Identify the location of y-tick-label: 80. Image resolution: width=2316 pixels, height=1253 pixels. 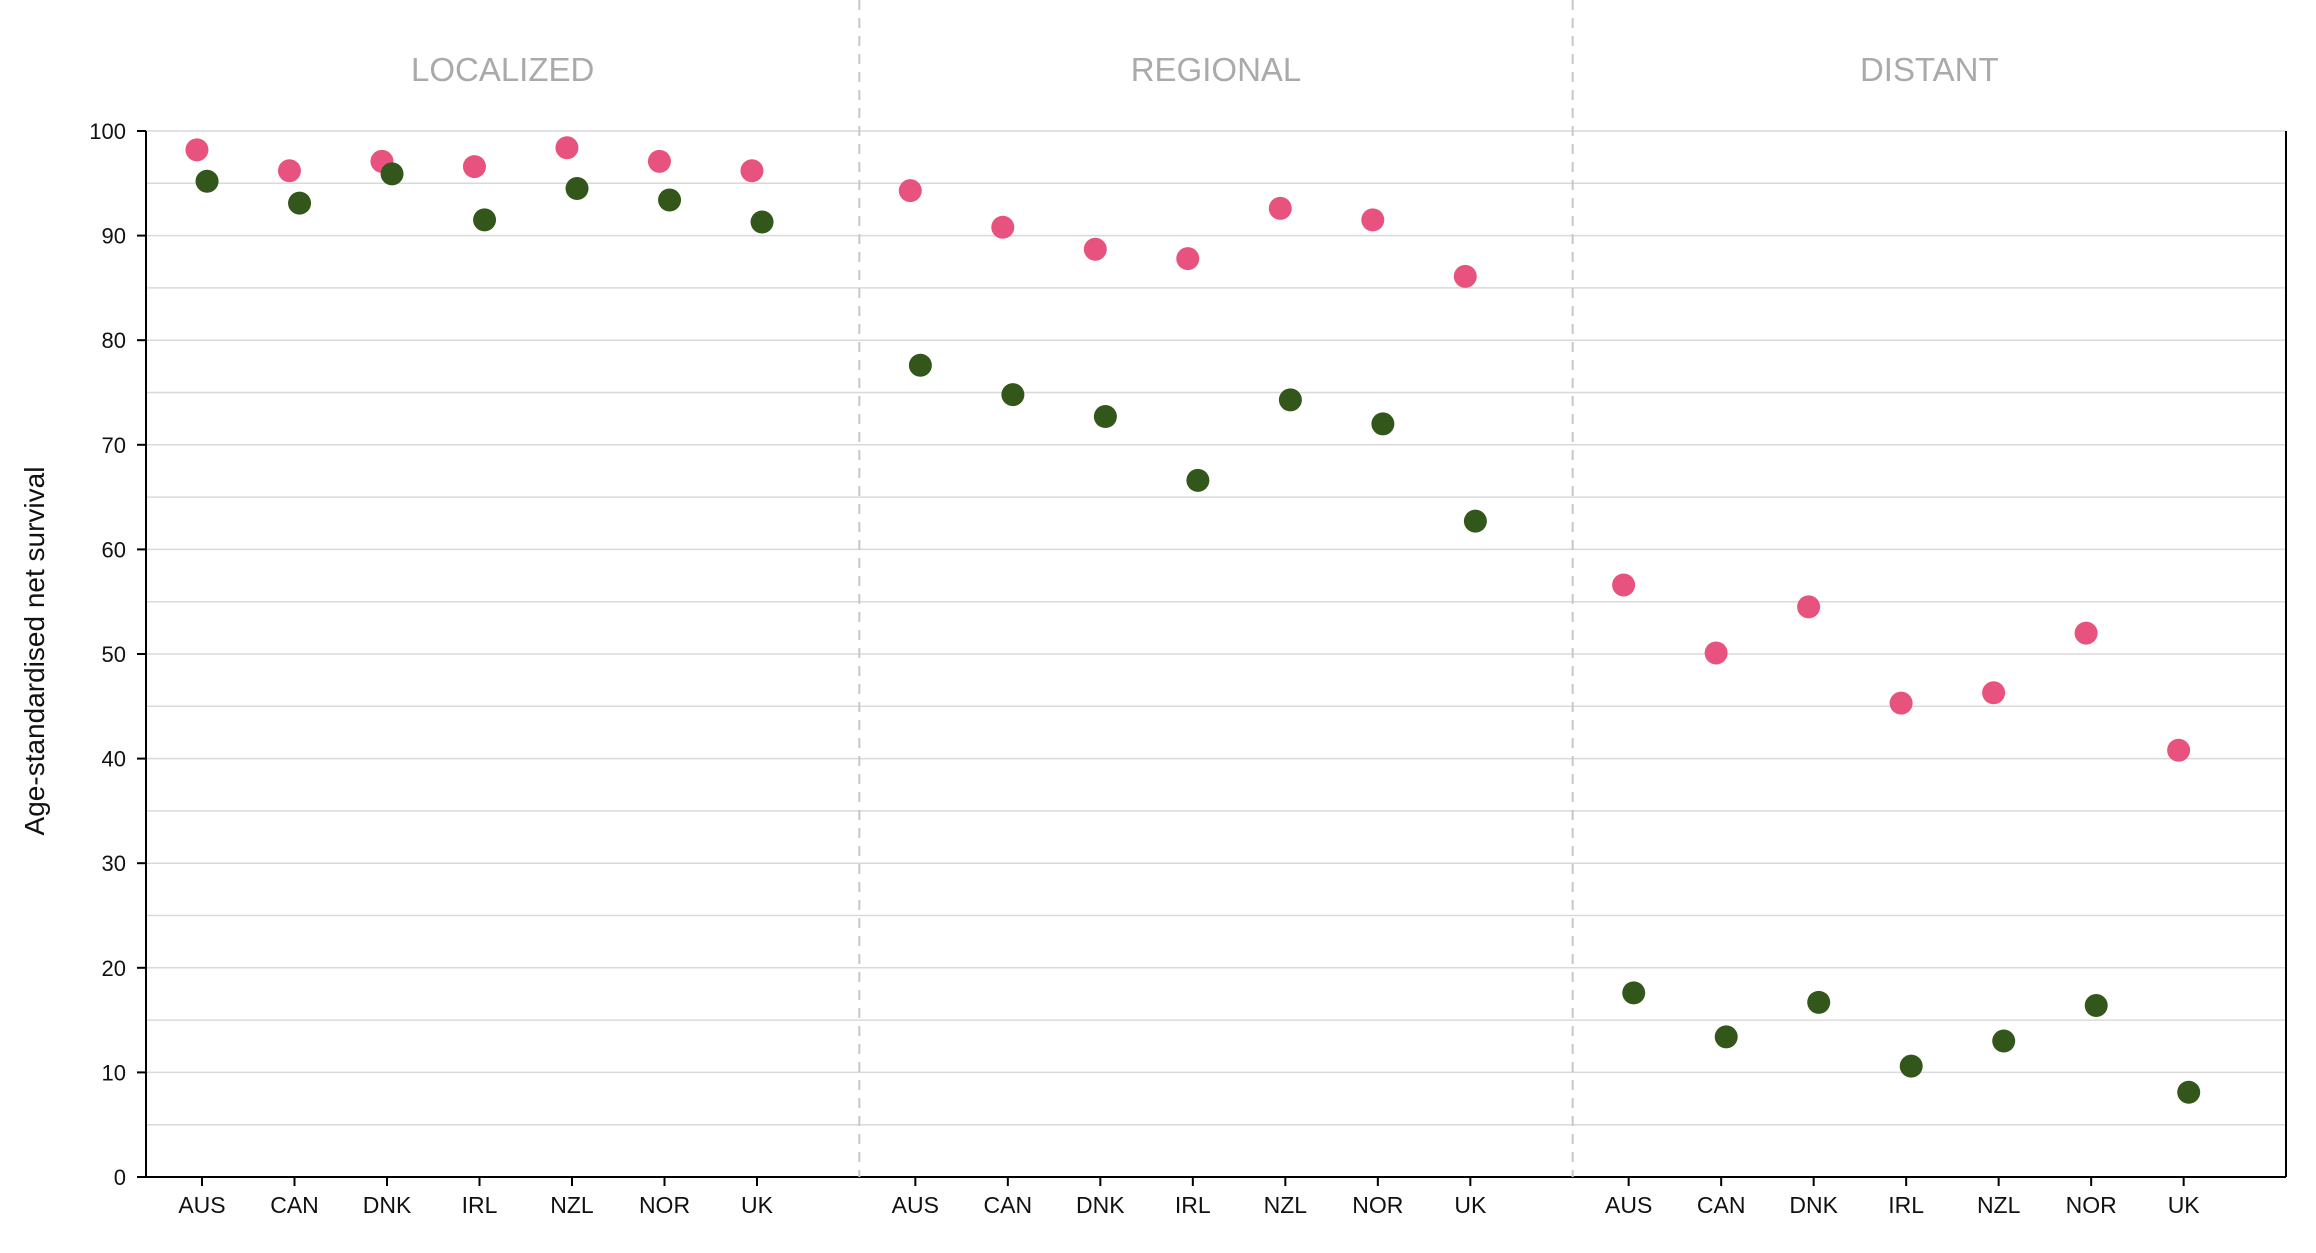
(114, 340).